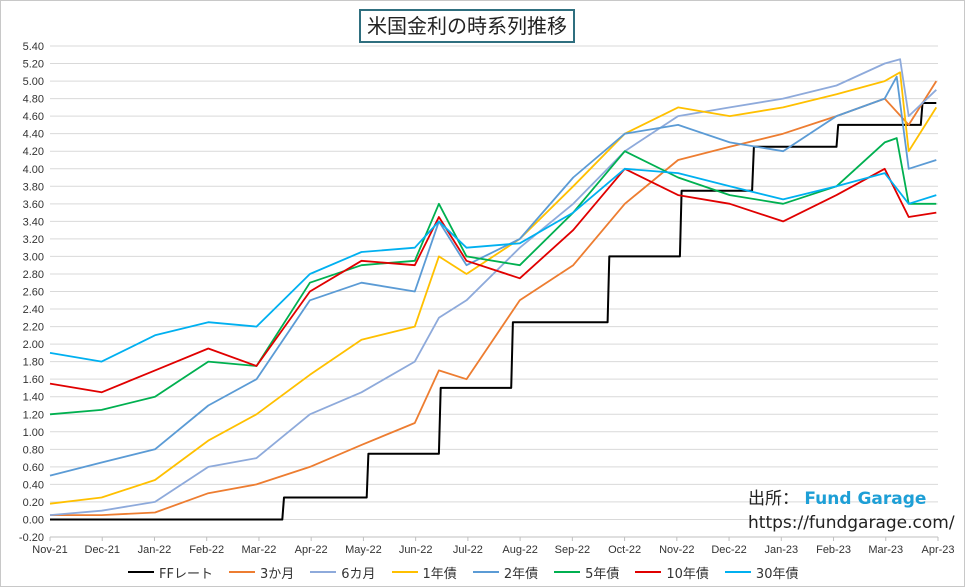 This screenshot has width=965, height=587. I want to click on legend-item: FFレート, so click(170, 572).